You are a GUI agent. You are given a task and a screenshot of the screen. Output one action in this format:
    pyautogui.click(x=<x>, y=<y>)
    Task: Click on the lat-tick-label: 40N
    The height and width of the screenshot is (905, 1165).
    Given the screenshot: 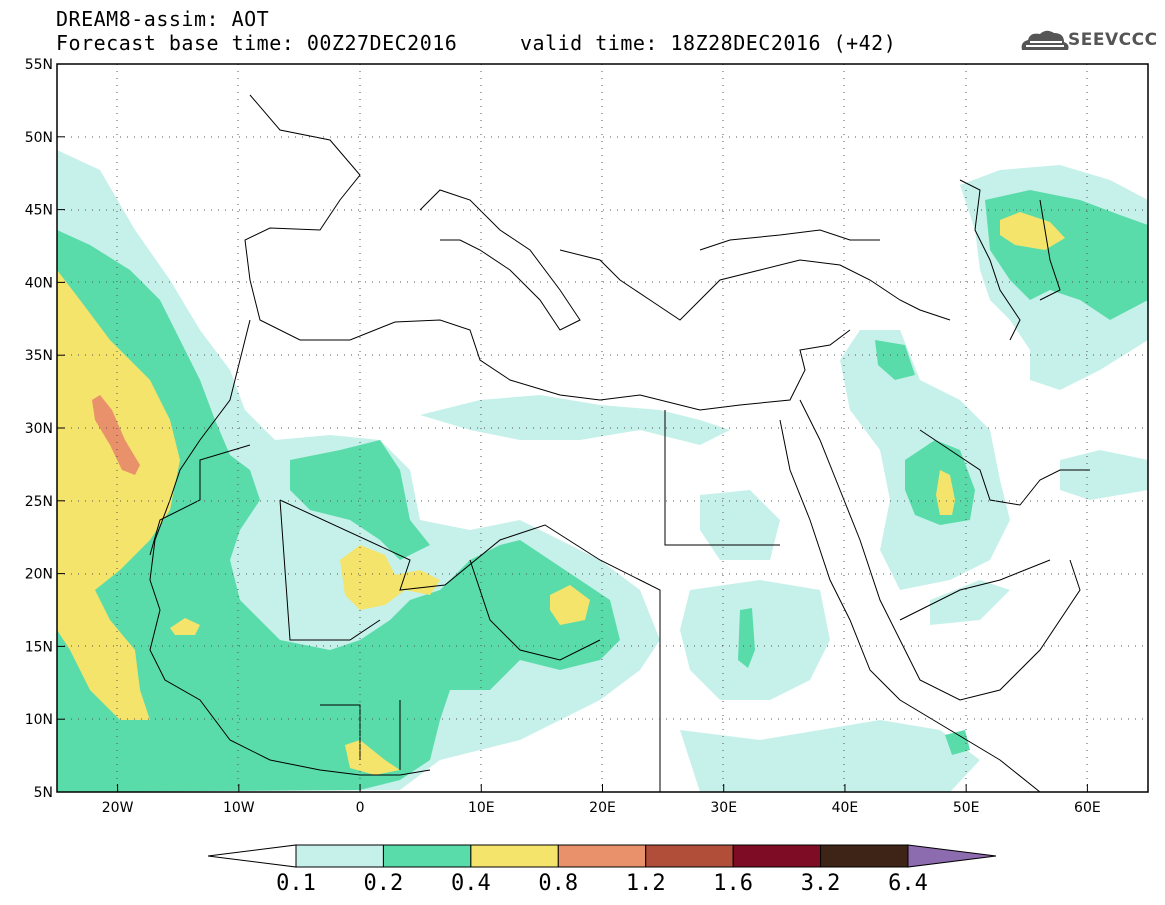 What is the action you would take?
    pyautogui.click(x=39, y=283)
    